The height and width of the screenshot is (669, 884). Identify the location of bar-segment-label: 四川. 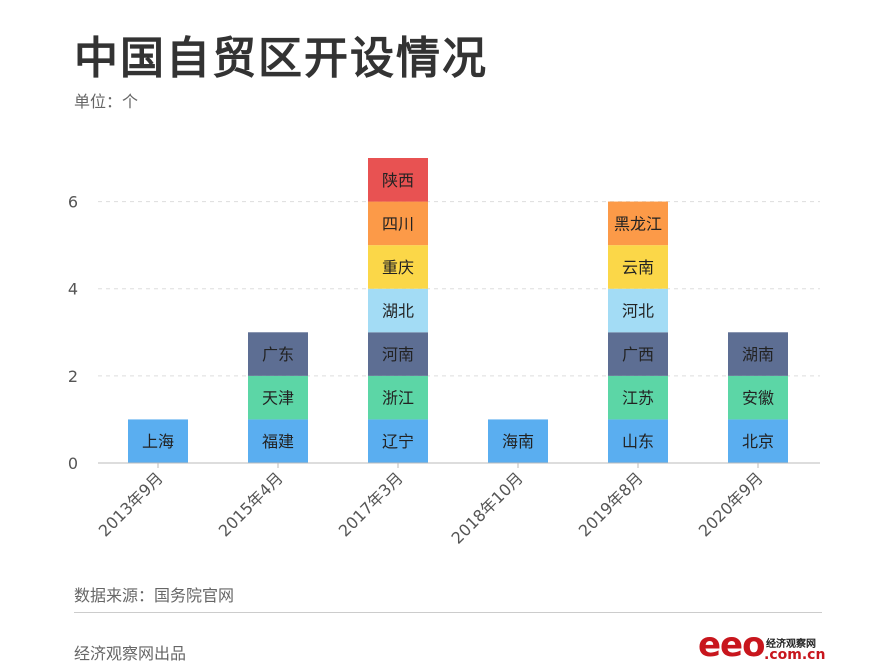
(398, 223).